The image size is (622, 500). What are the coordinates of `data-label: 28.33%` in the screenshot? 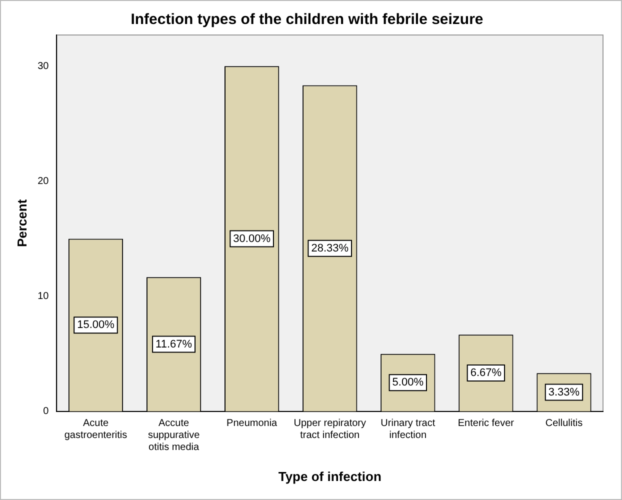 It's located at (330, 248).